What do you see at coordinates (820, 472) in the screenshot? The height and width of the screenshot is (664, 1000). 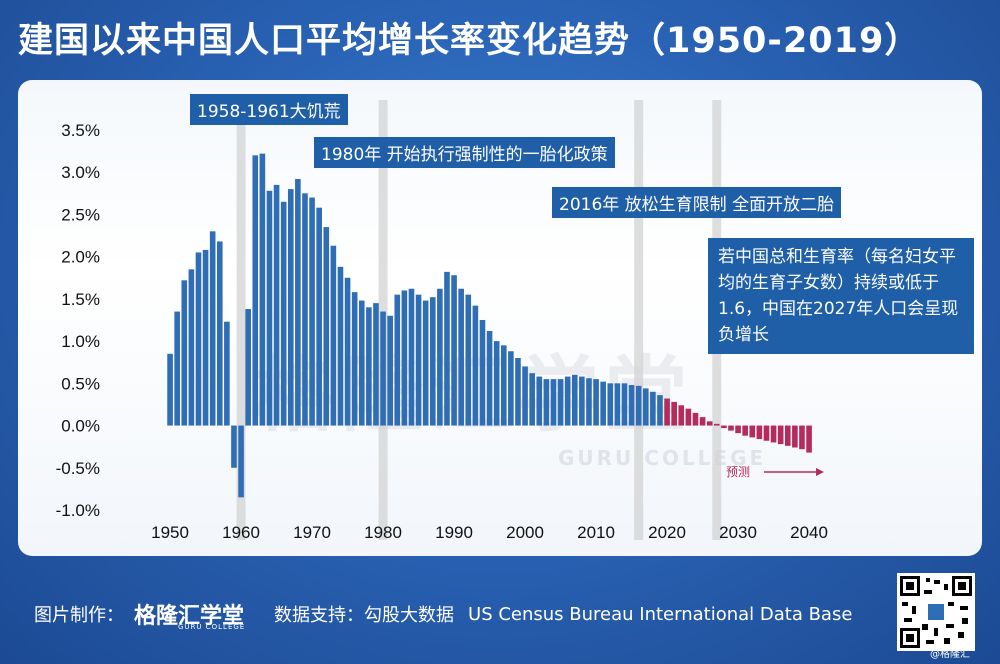 I see `forecast-arrow-head` at bounding box center [820, 472].